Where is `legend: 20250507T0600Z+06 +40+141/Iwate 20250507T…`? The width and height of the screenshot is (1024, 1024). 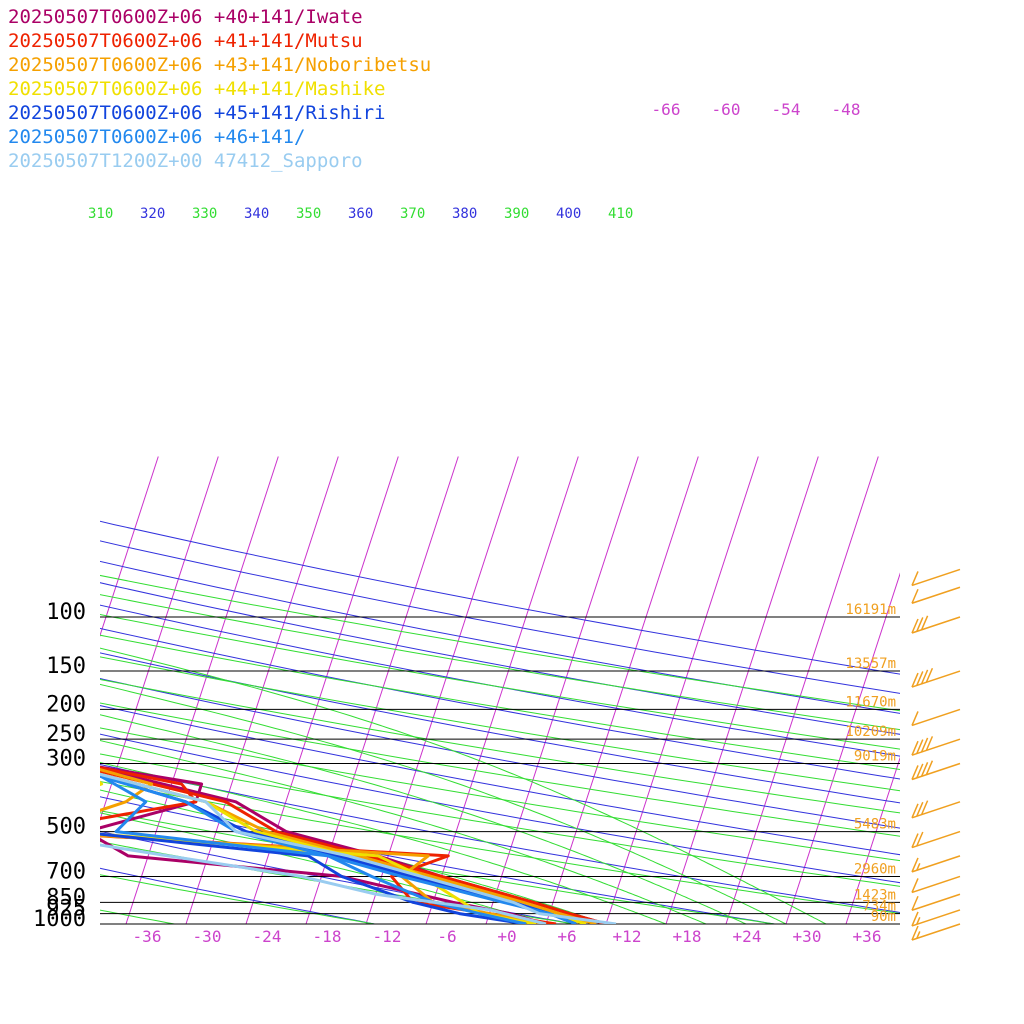 legend: 20250507T0600Z+06 +40+141/Iwate 20250507T… is located at coordinates (219, 89).